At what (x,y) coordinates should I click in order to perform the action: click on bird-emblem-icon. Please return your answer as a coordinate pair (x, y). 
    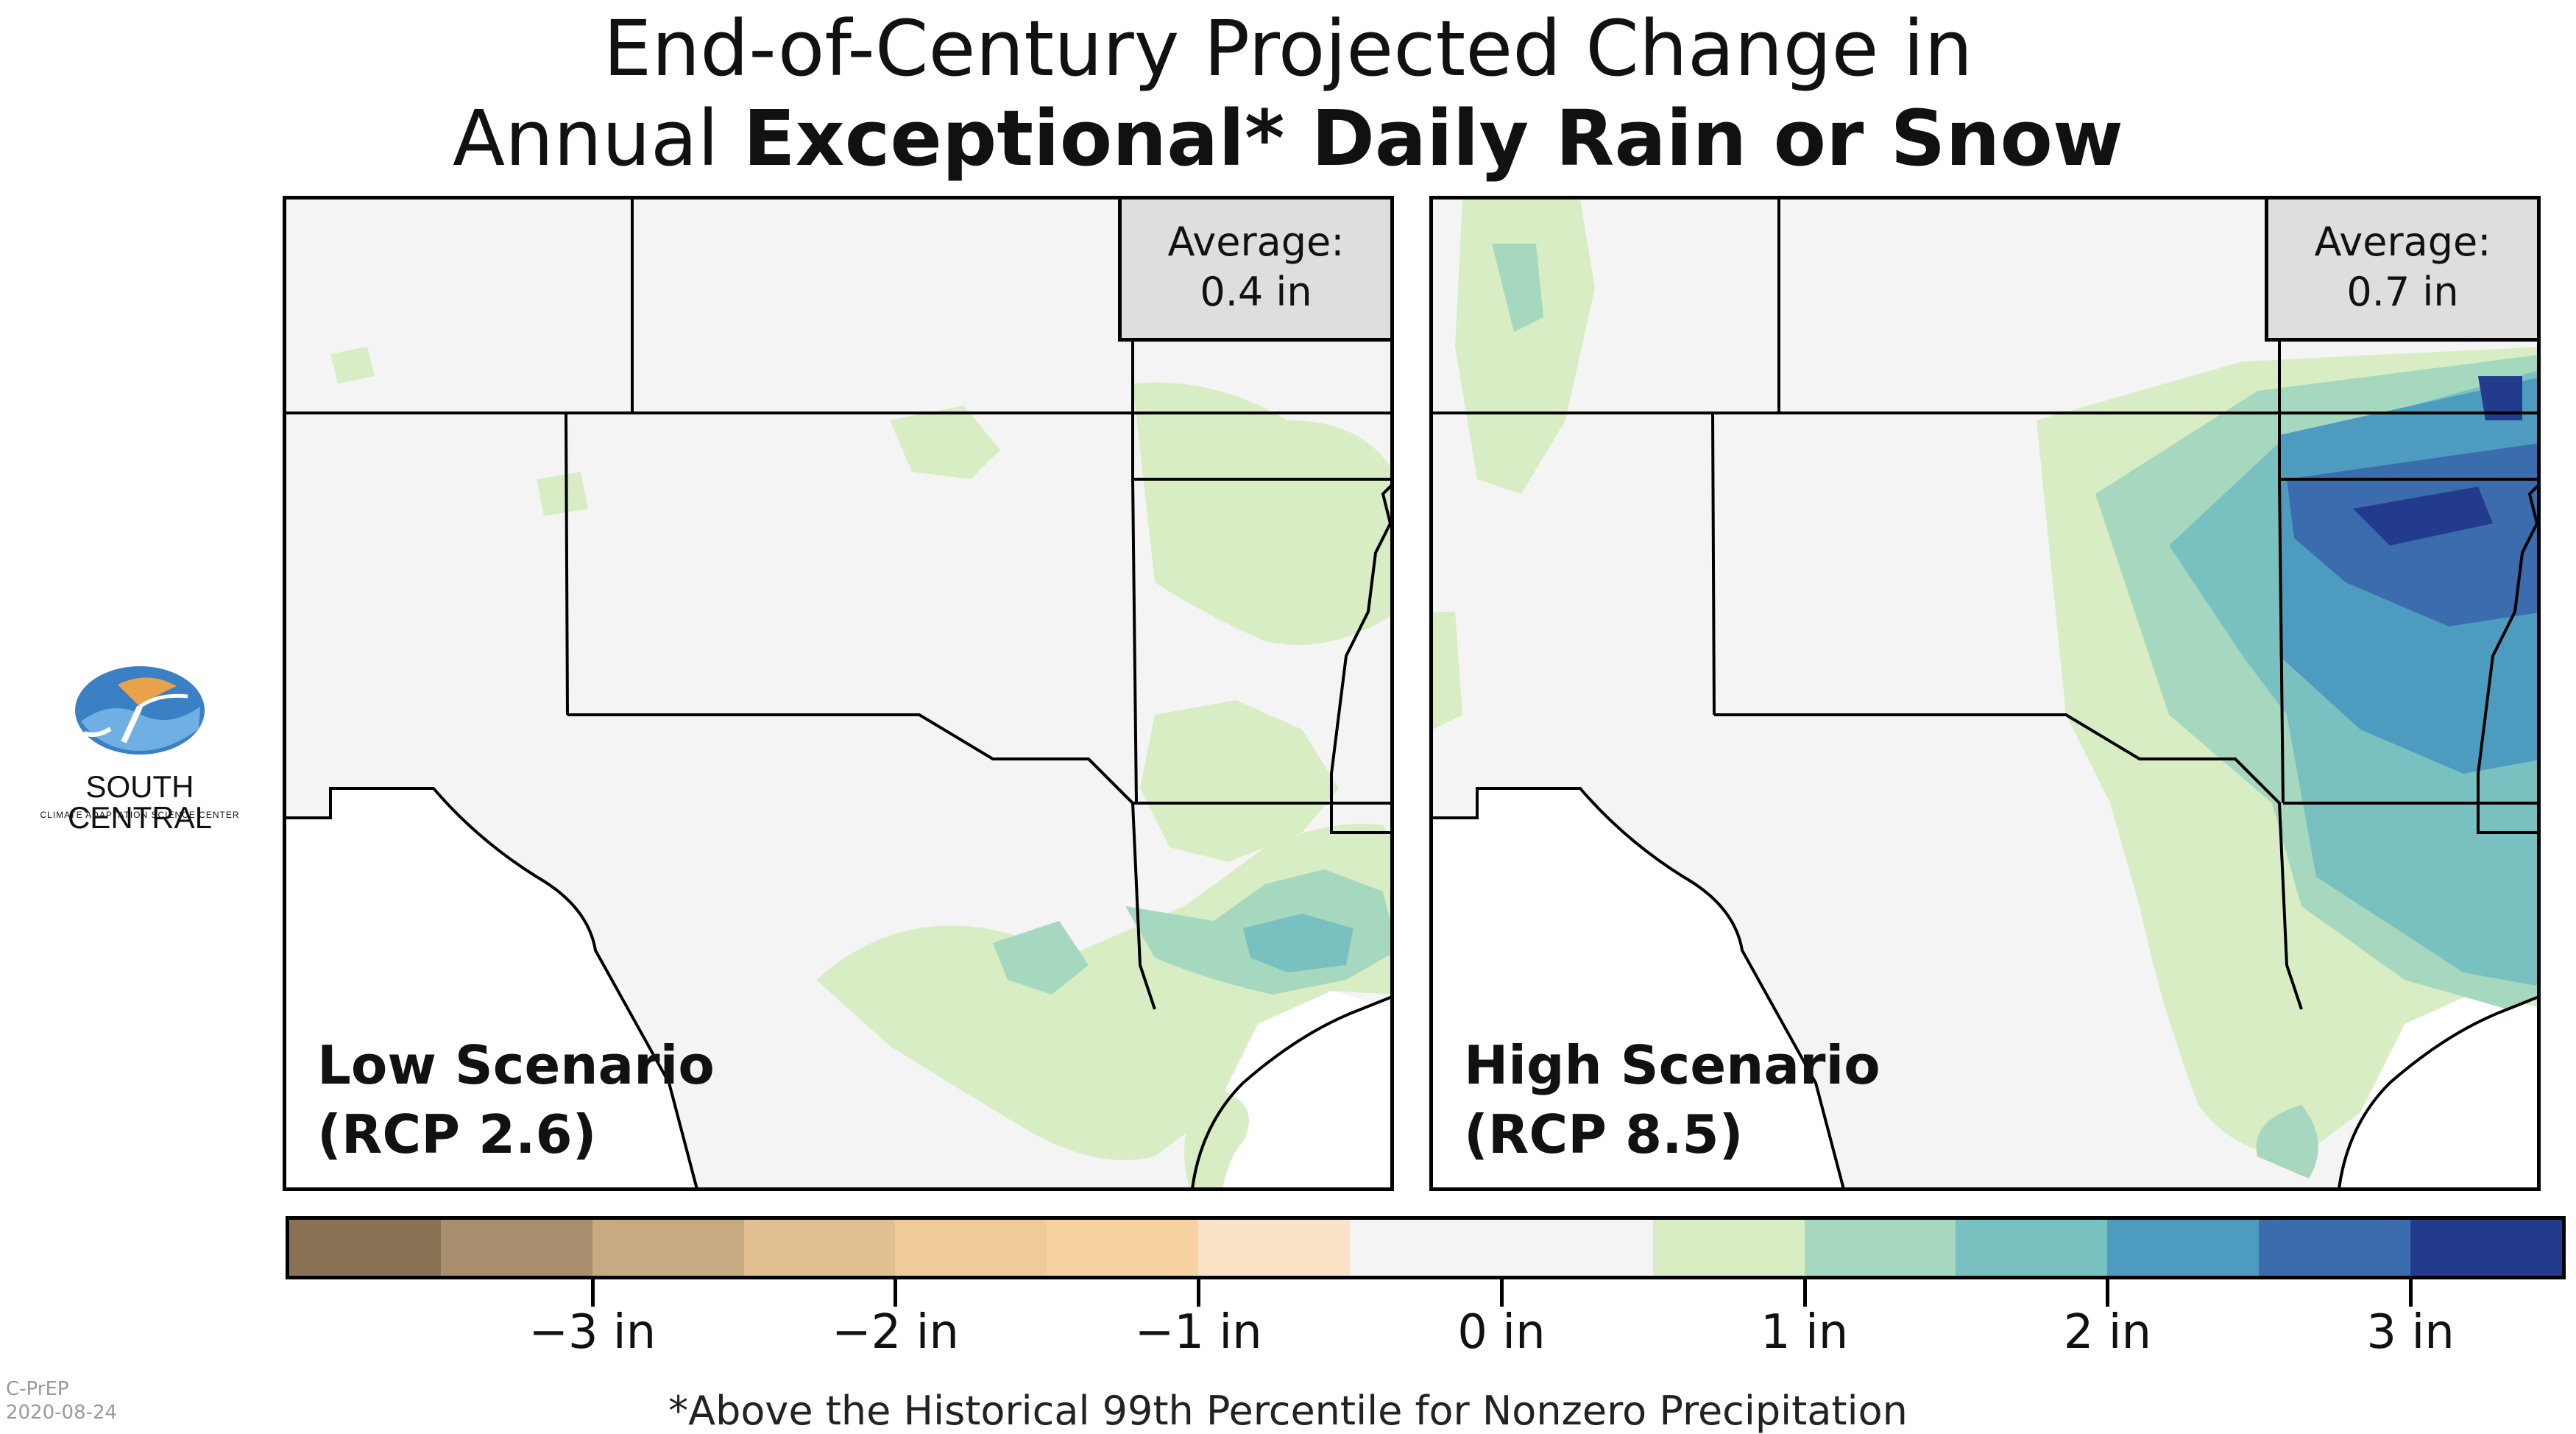
    Looking at the image, I should click on (140, 710).